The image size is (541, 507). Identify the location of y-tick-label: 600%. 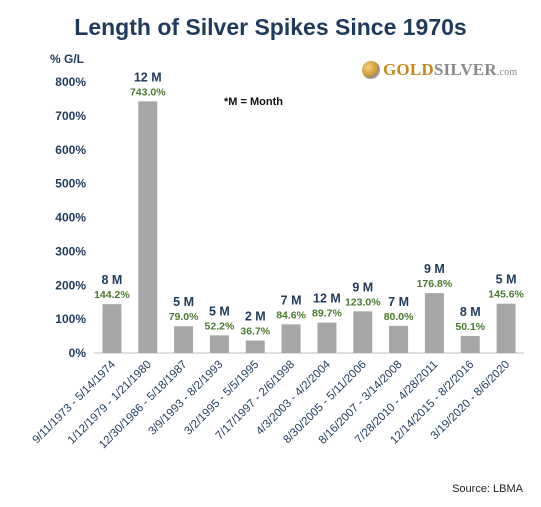
(70, 150).